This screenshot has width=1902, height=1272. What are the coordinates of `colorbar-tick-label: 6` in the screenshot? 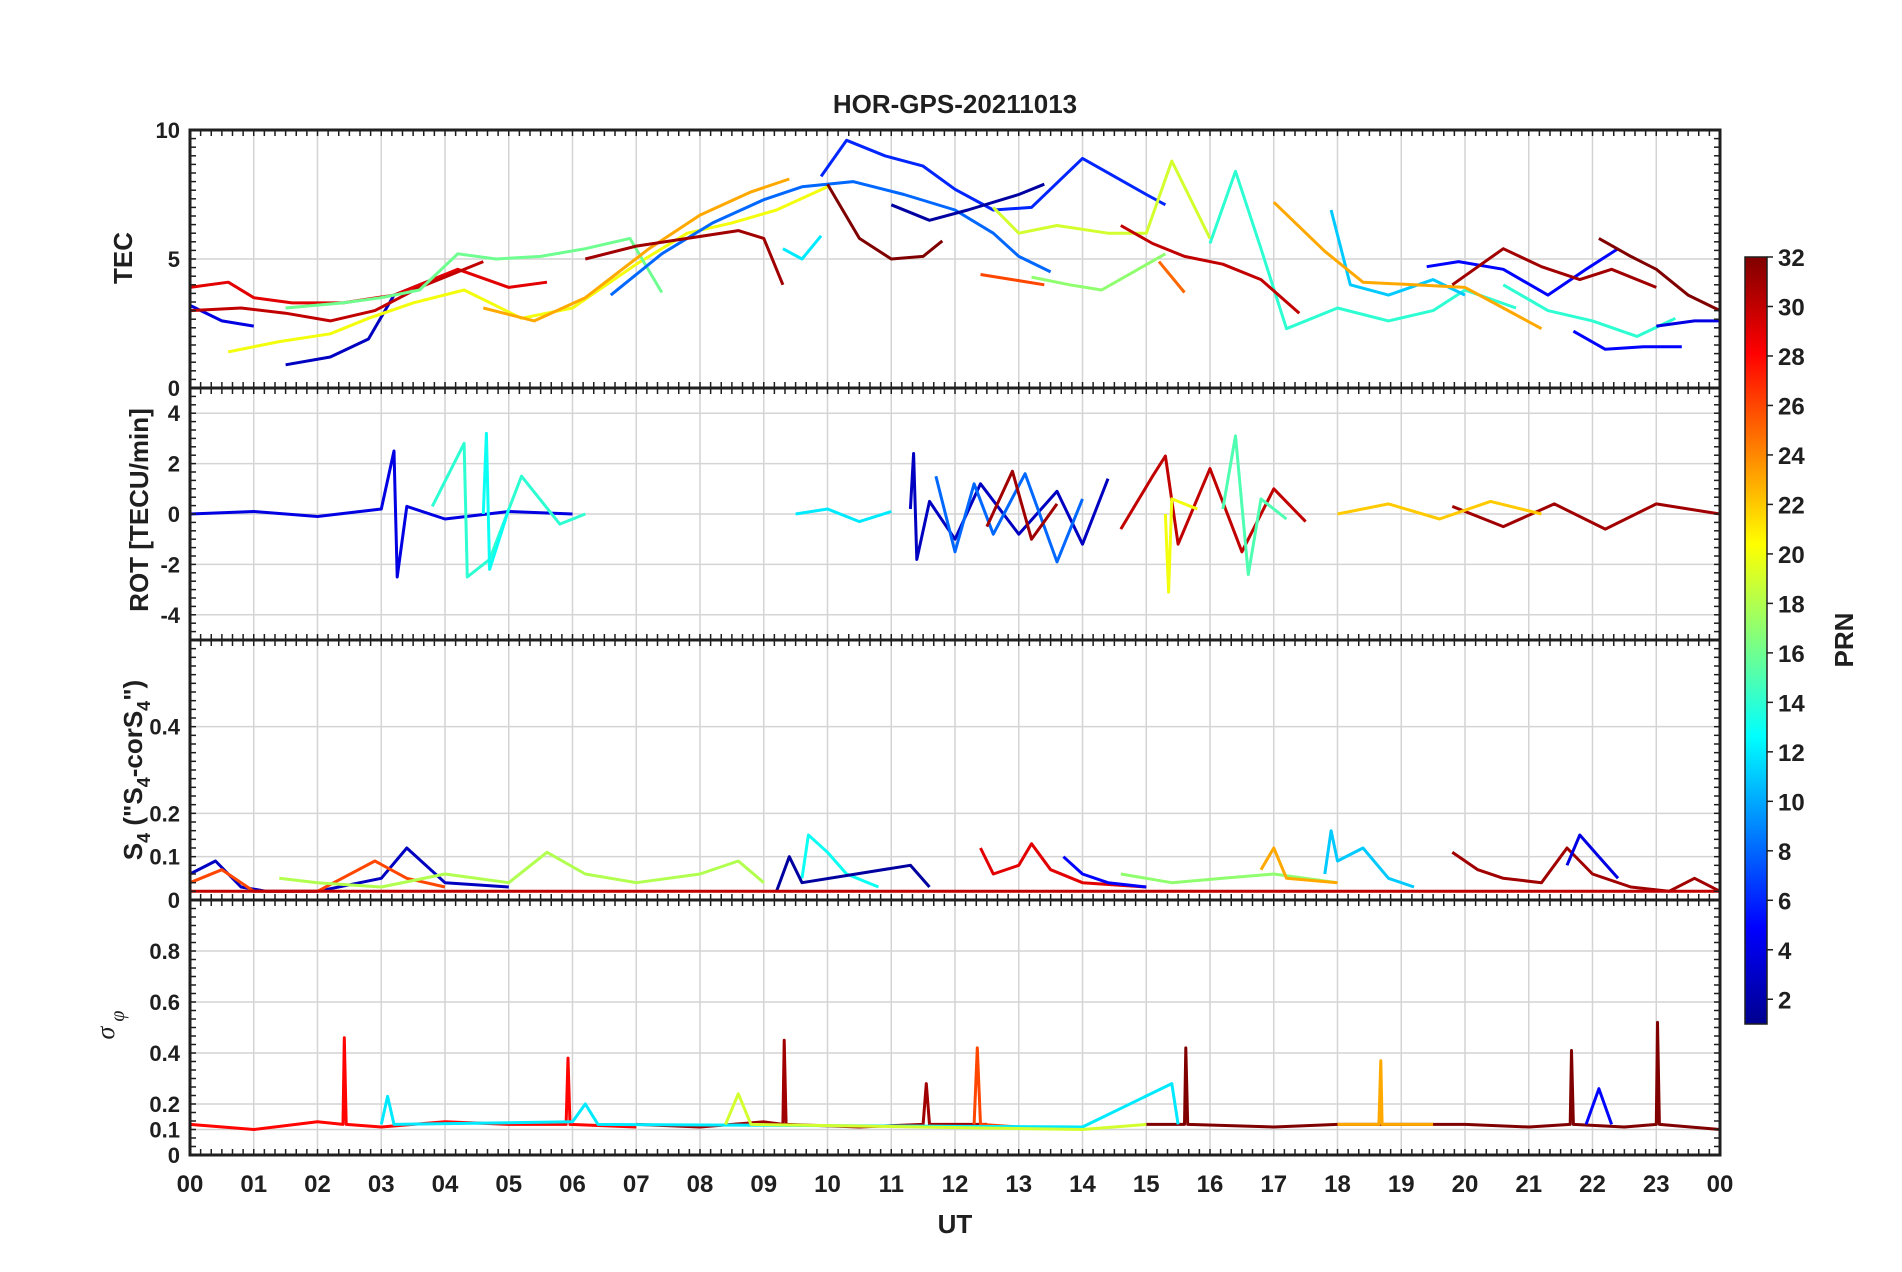 It's located at (1784, 901).